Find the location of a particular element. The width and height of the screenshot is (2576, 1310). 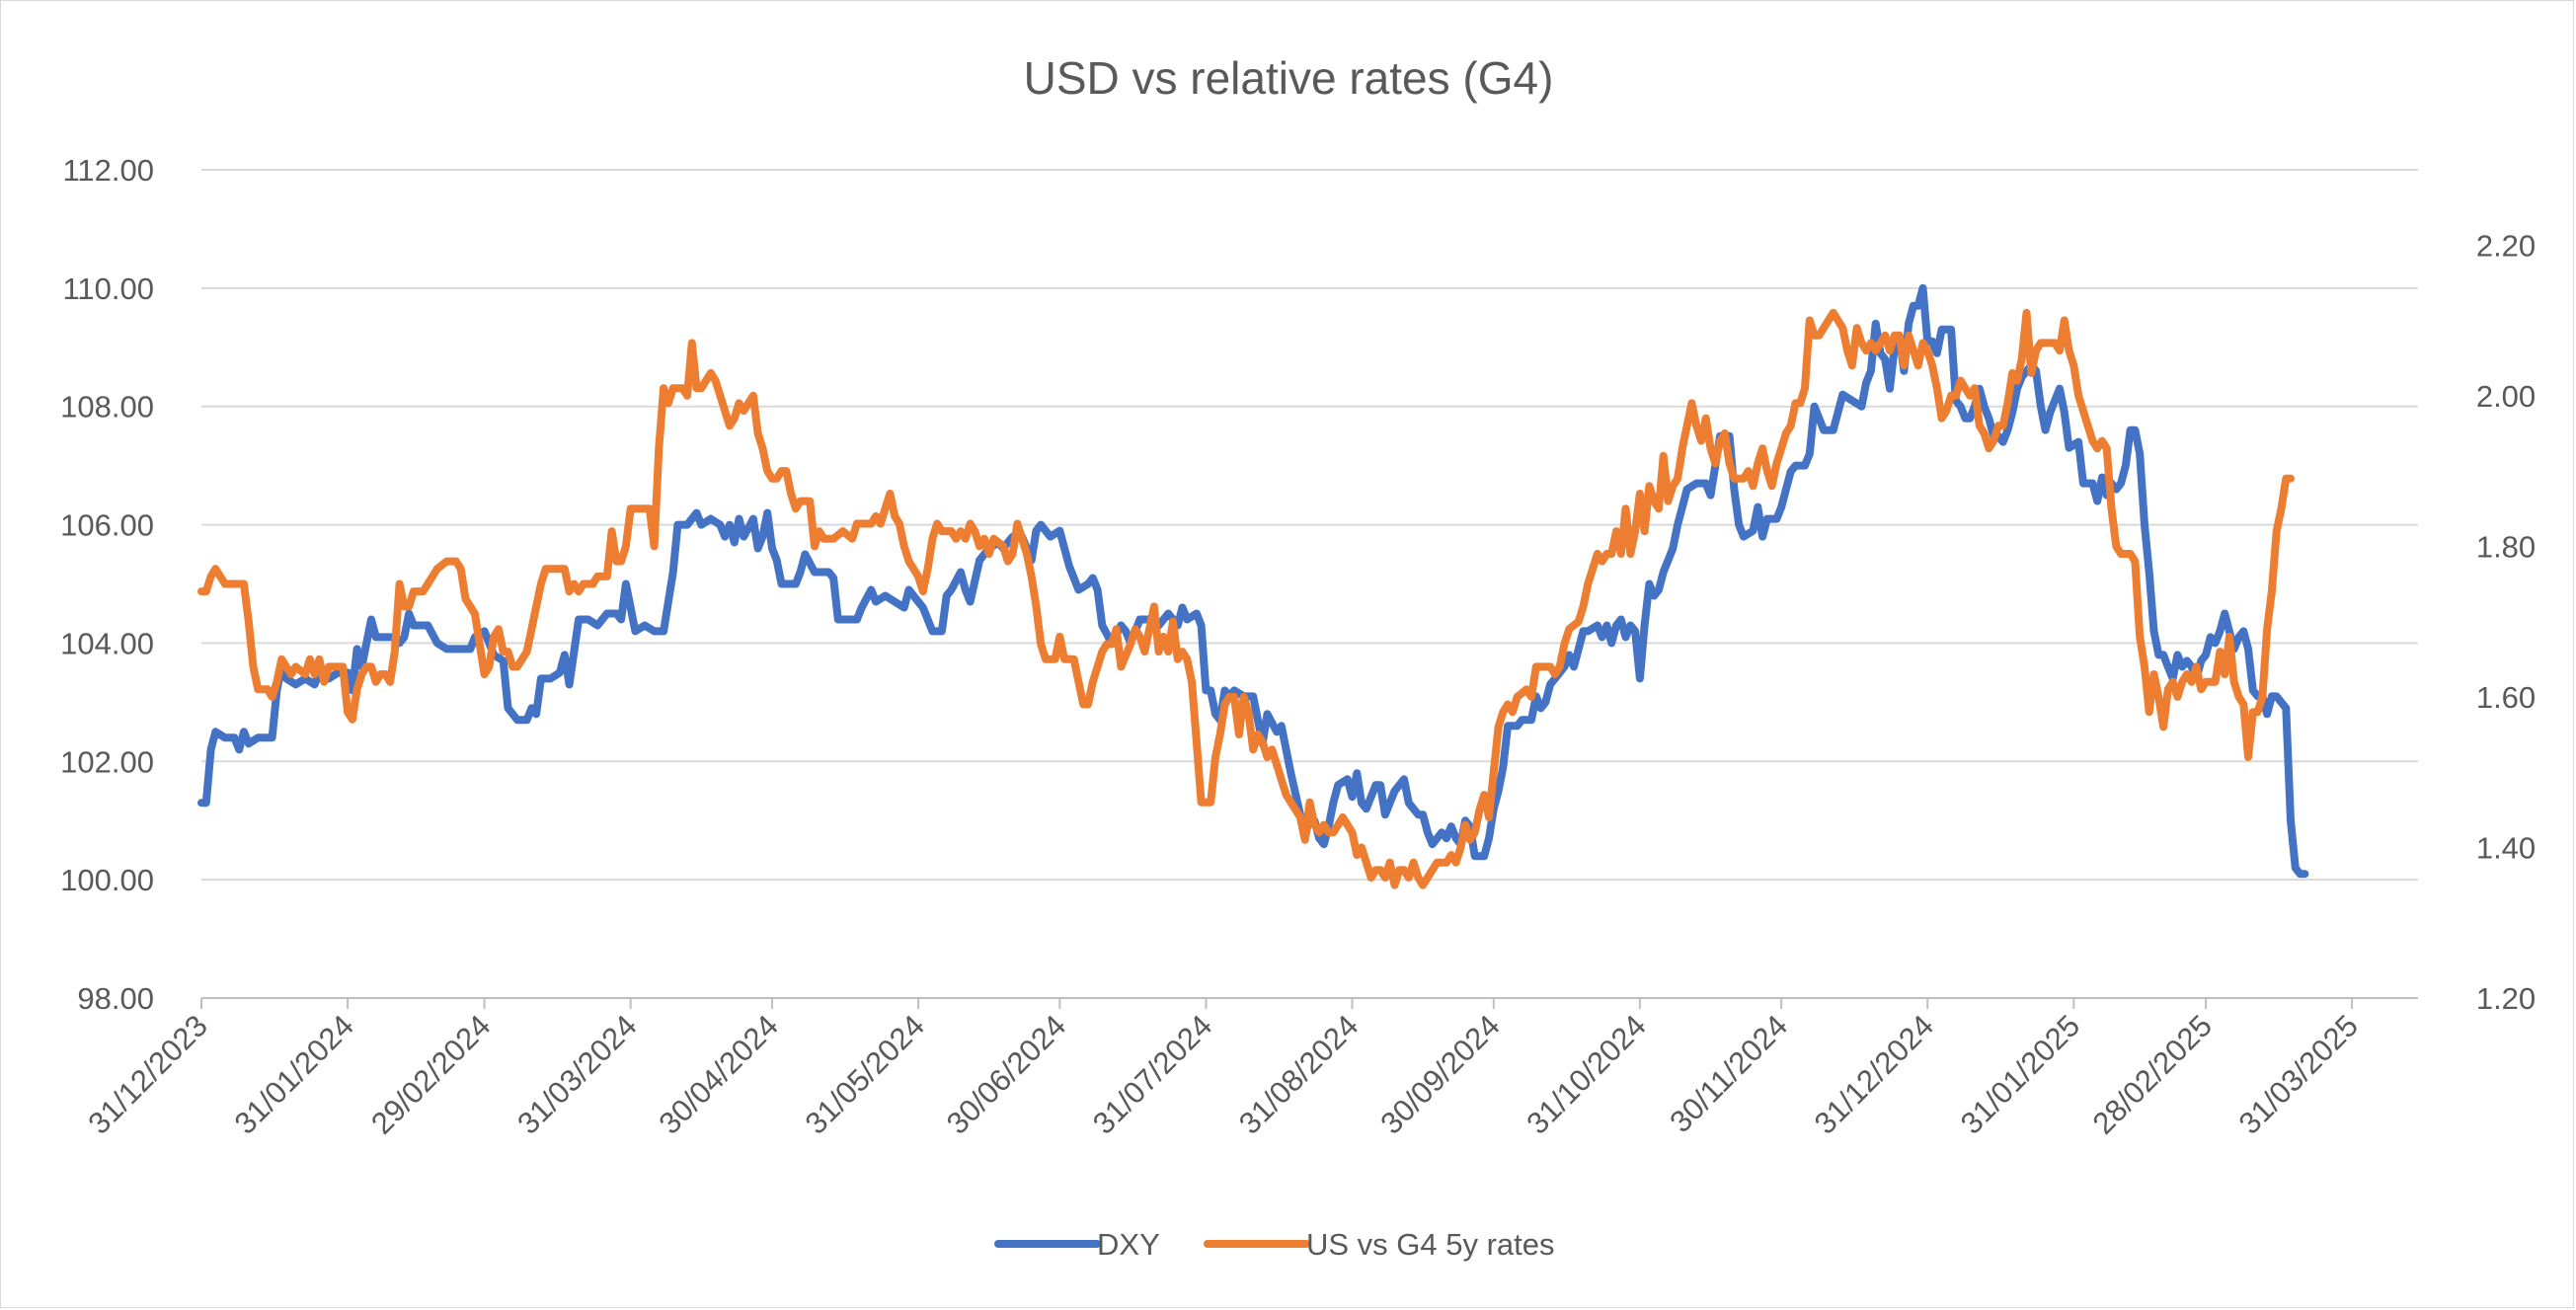

x-tick-label: 31/03/2024 is located at coordinates (576, 1074).